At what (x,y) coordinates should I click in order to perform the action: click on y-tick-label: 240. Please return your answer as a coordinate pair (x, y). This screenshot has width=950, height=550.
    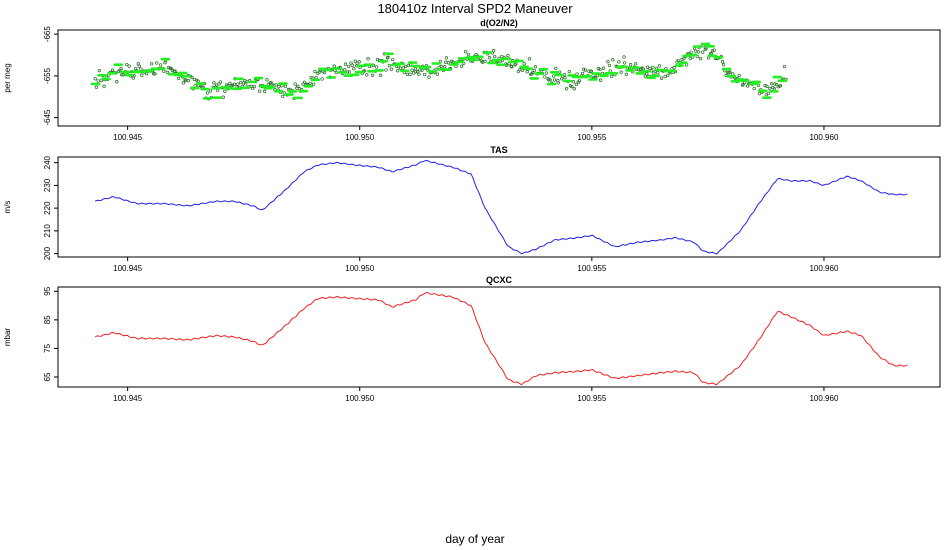
    Looking at the image, I should click on (47, 162).